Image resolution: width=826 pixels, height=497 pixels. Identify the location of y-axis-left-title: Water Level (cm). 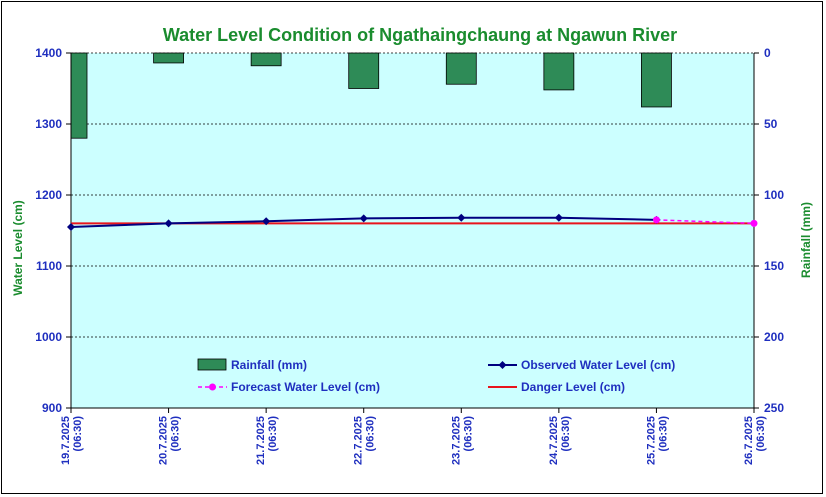
(18, 248).